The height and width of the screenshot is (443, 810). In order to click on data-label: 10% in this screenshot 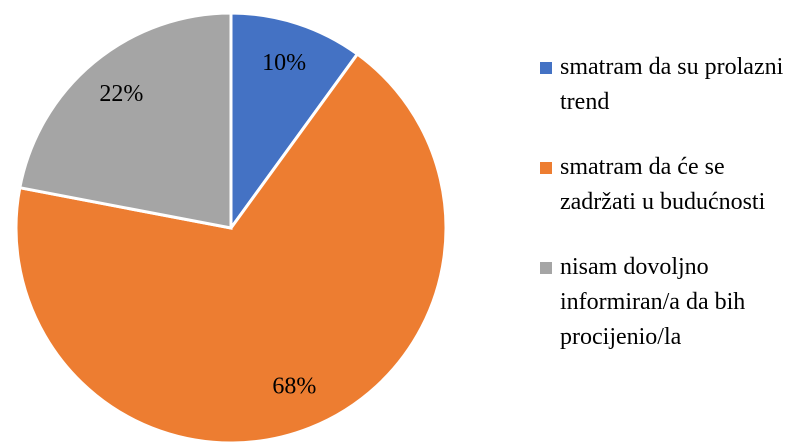, I will do `click(284, 63)`.